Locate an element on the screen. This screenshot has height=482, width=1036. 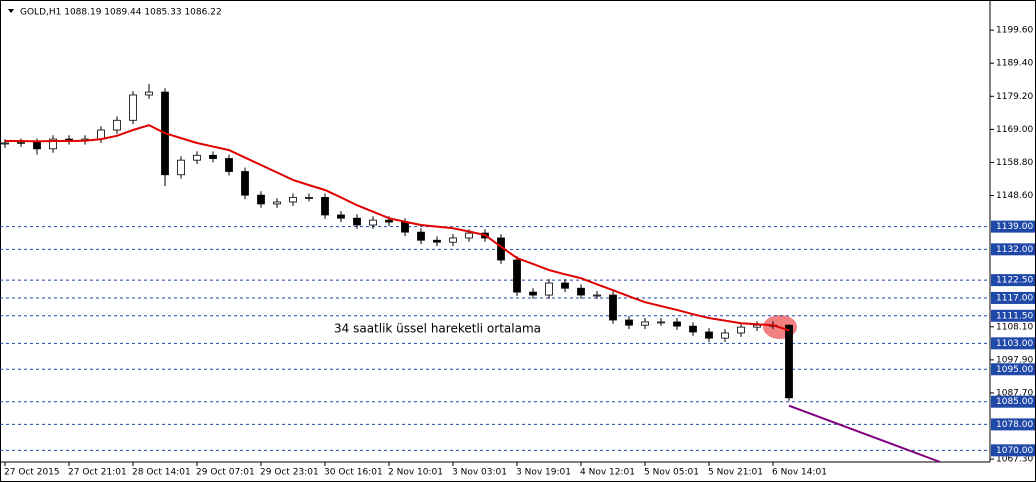
y-tick-label: 1148.60 is located at coordinates (1014, 196).